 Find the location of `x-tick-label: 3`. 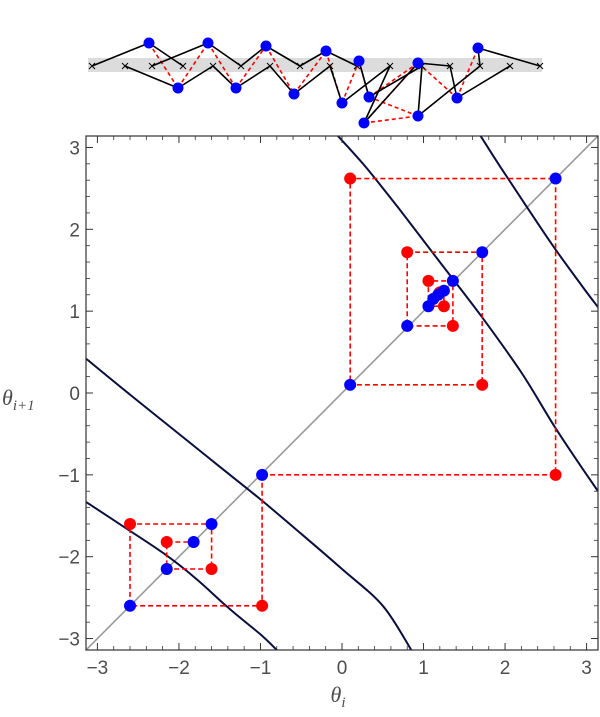

x-tick-label: 3 is located at coordinates (586, 668).